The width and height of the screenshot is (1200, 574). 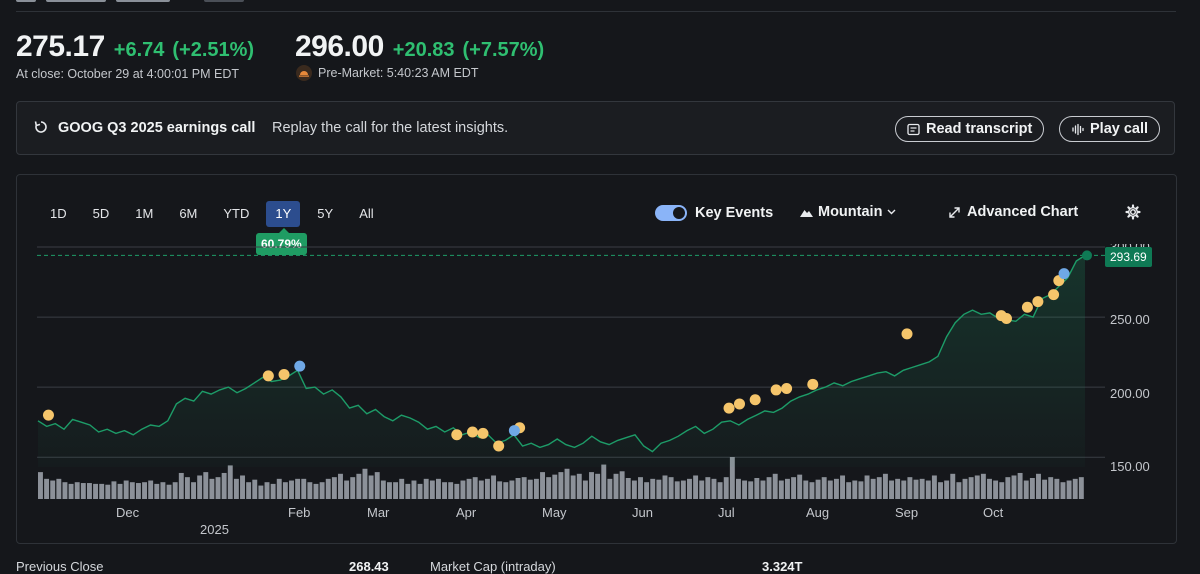 What do you see at coordinates (144, 213) in the screenshot?
I see `range-1m: 1M` at bounding box center [144, 213].